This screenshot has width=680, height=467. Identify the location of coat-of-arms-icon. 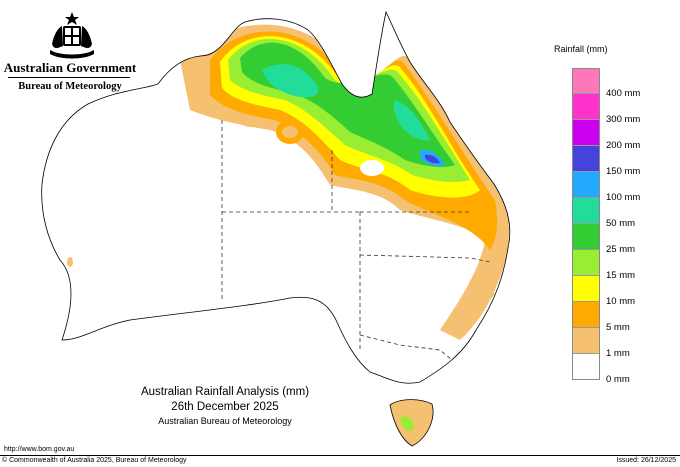
(72, 35).